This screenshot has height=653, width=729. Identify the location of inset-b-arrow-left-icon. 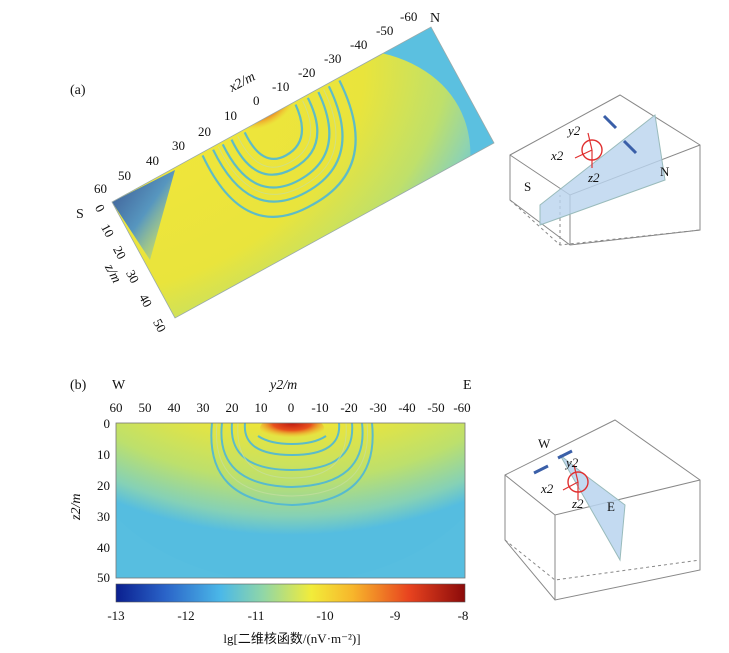
(541, 469).